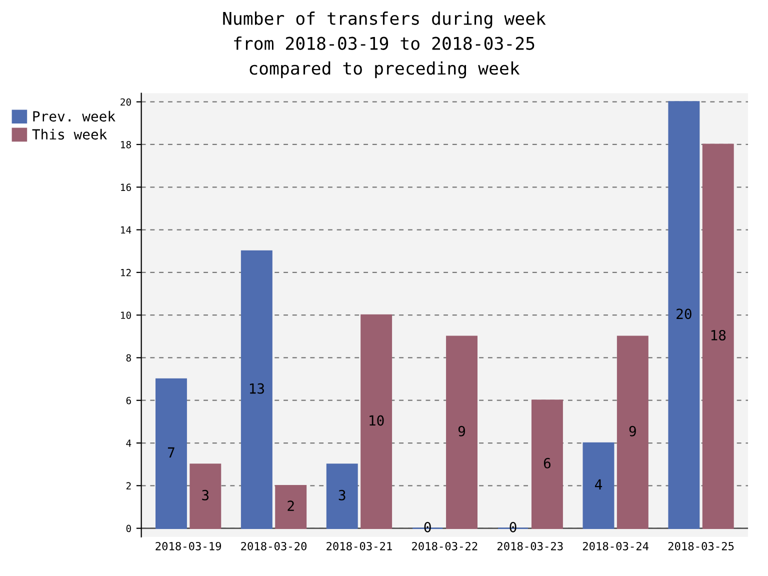 The image size is (768, 576). What do you see at coordinates (445, 546) in the screenshot?
I see `x-tick-label: 2018-03-22` at bounding box center [445, 546].